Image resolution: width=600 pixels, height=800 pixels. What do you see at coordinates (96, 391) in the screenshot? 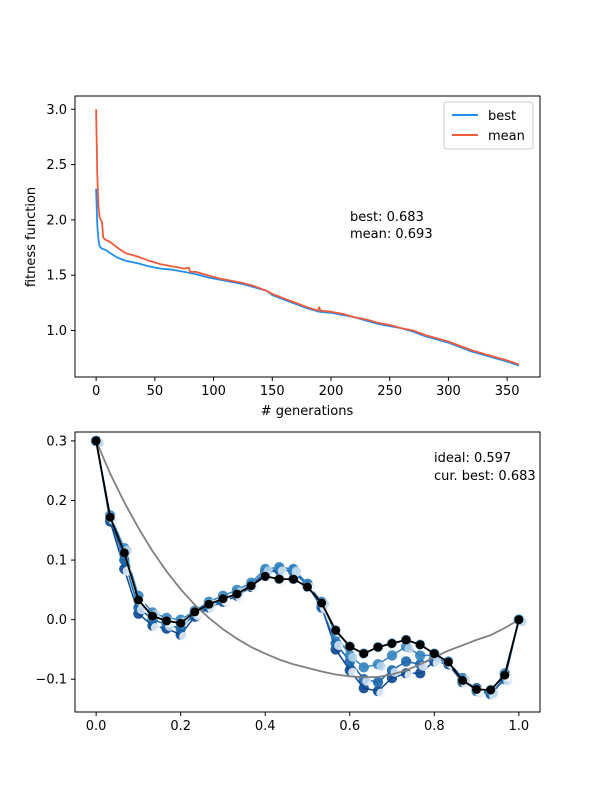
I see `x-tick-label: 0` at bounding box center [96, 391].